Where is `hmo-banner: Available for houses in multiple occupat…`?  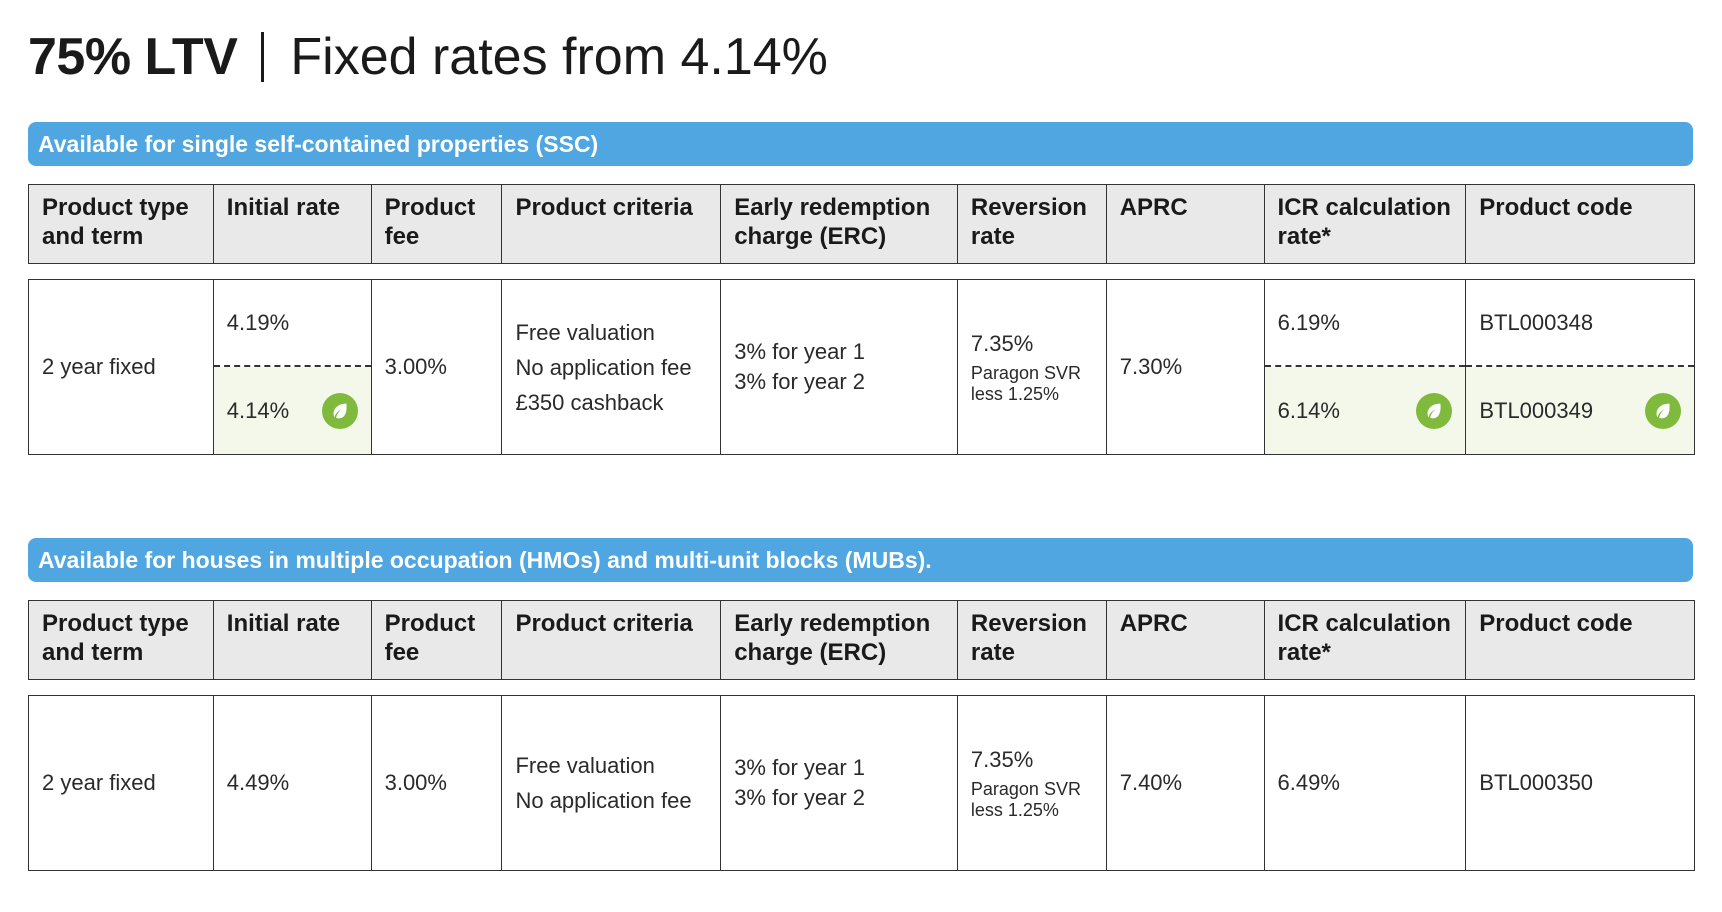
hmo-banner: Available for houses in multiple occupat… is located at coordinates (860, 560).